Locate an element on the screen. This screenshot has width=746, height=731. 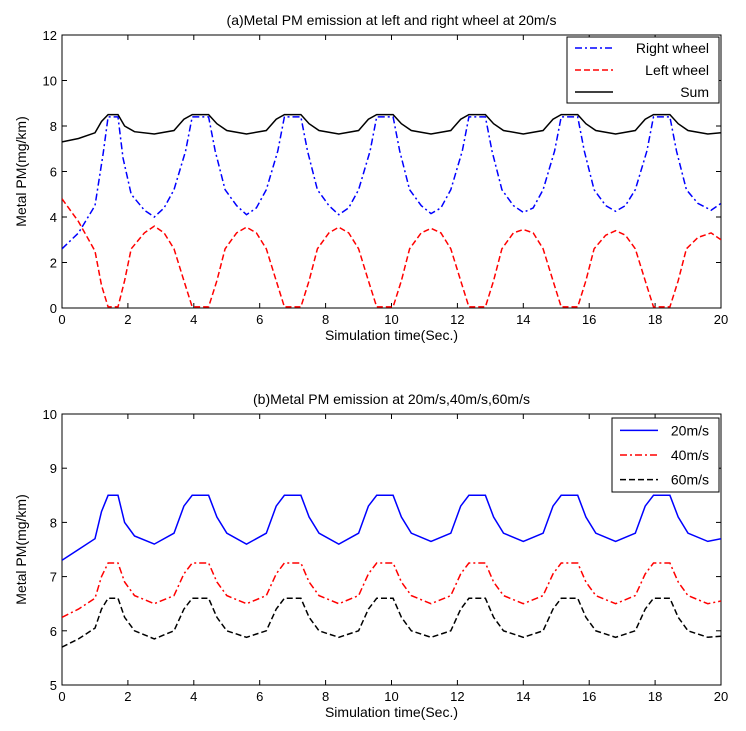
y-tick-label: 4 is located at coordinates (53, 217).